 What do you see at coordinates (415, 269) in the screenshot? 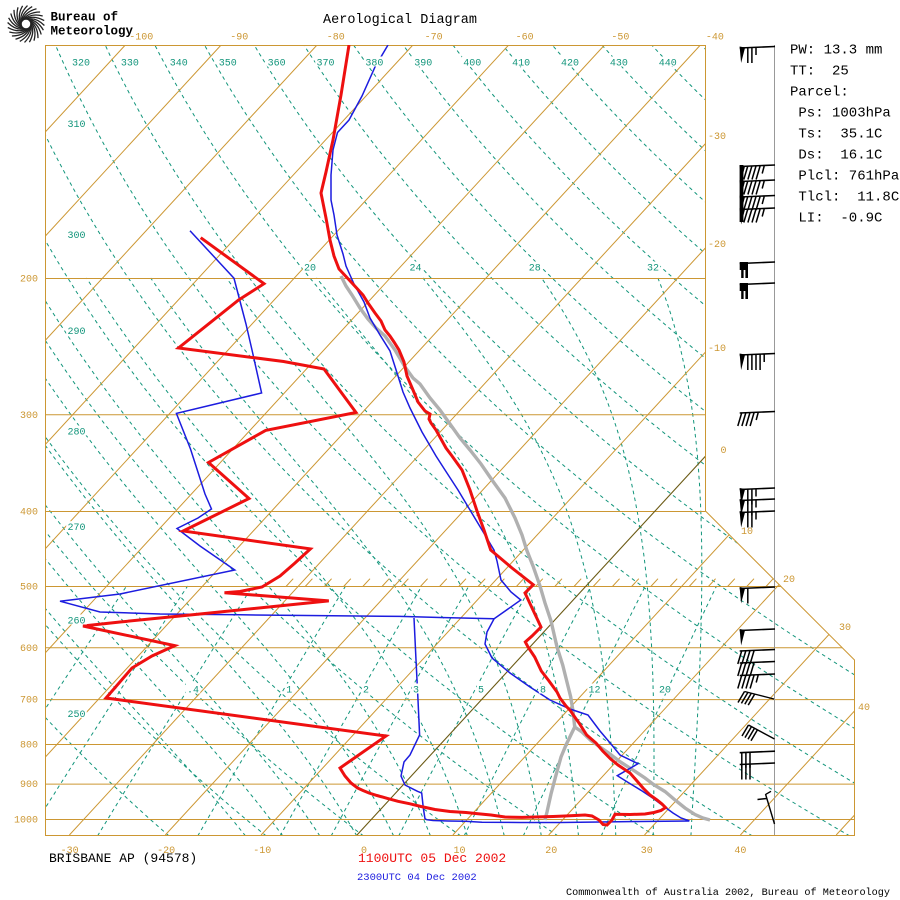
I see `svg-text: 24` at bounding box center [415, 269].